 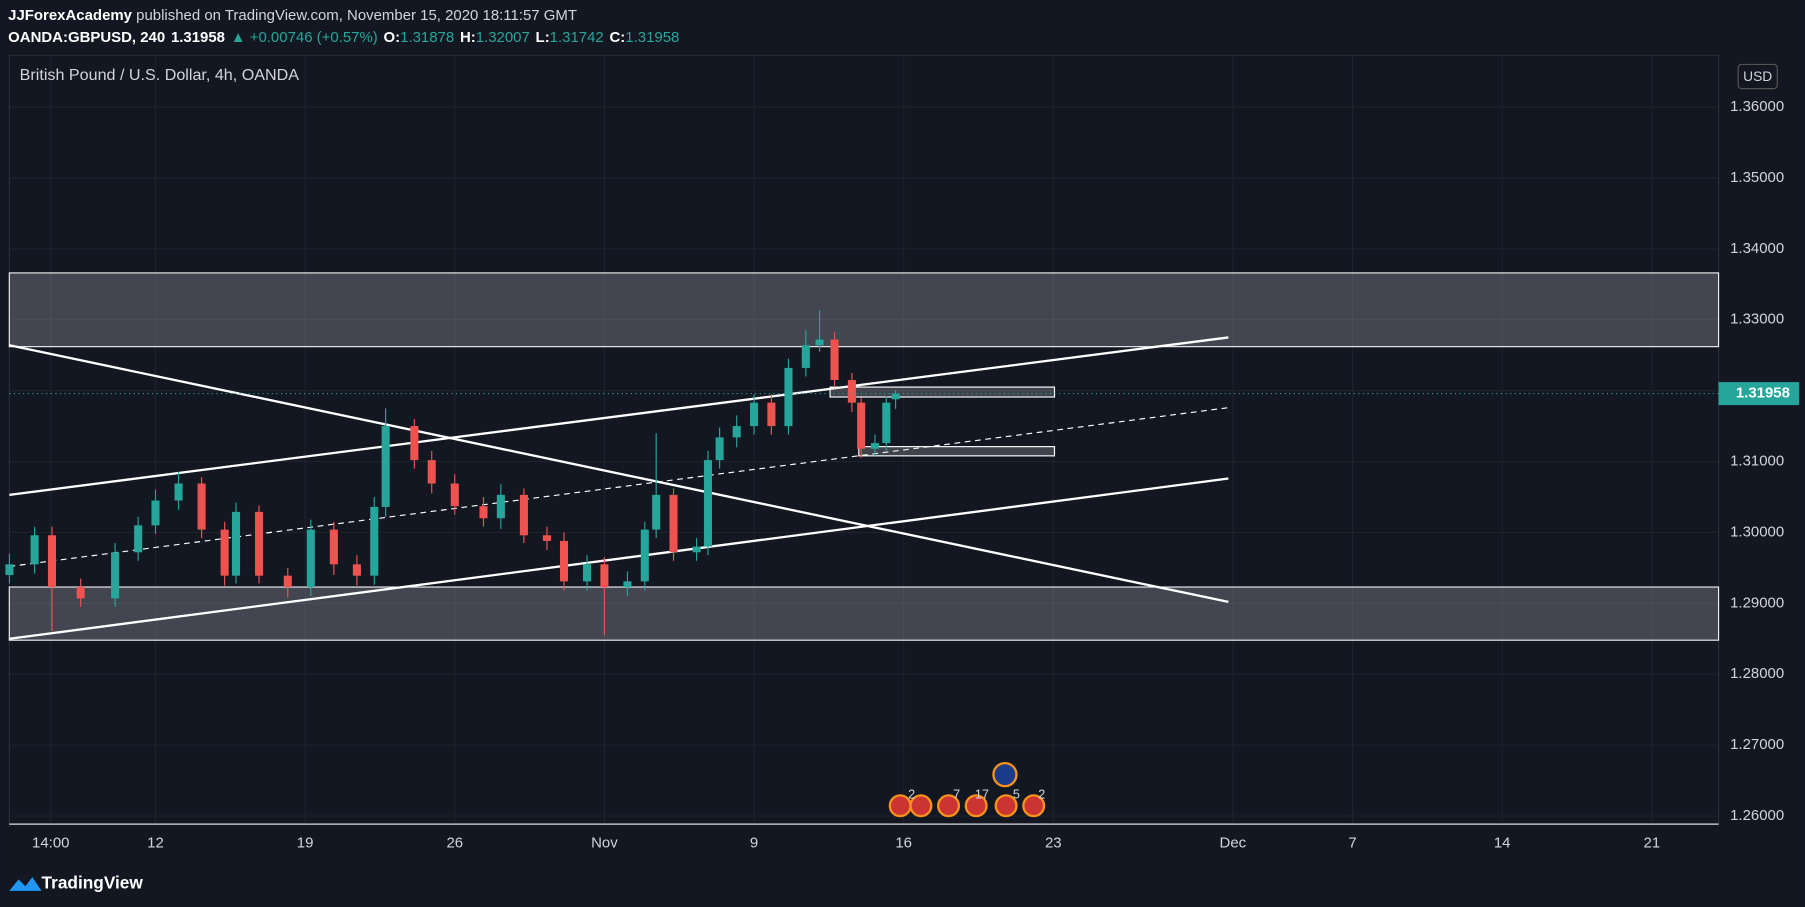 What do you see at coordinates (1757, 106) in the screenshot?
I see `y-tick-label: 1.36000` at bounding box center [1757, 106].